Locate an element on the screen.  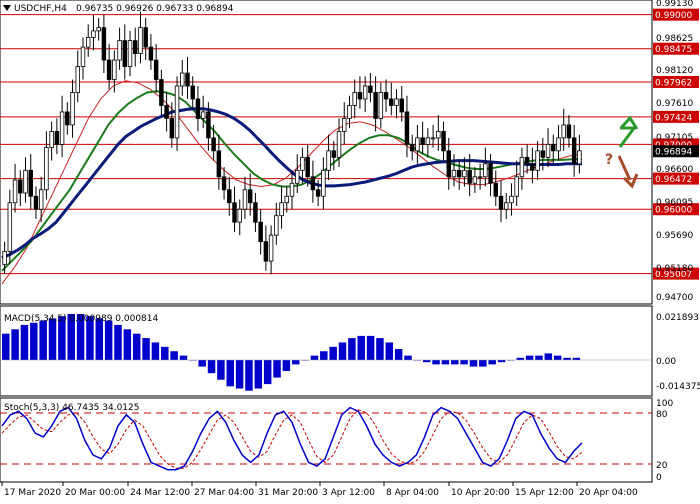
stoch-signal-line is located at coordinates (292, 439).